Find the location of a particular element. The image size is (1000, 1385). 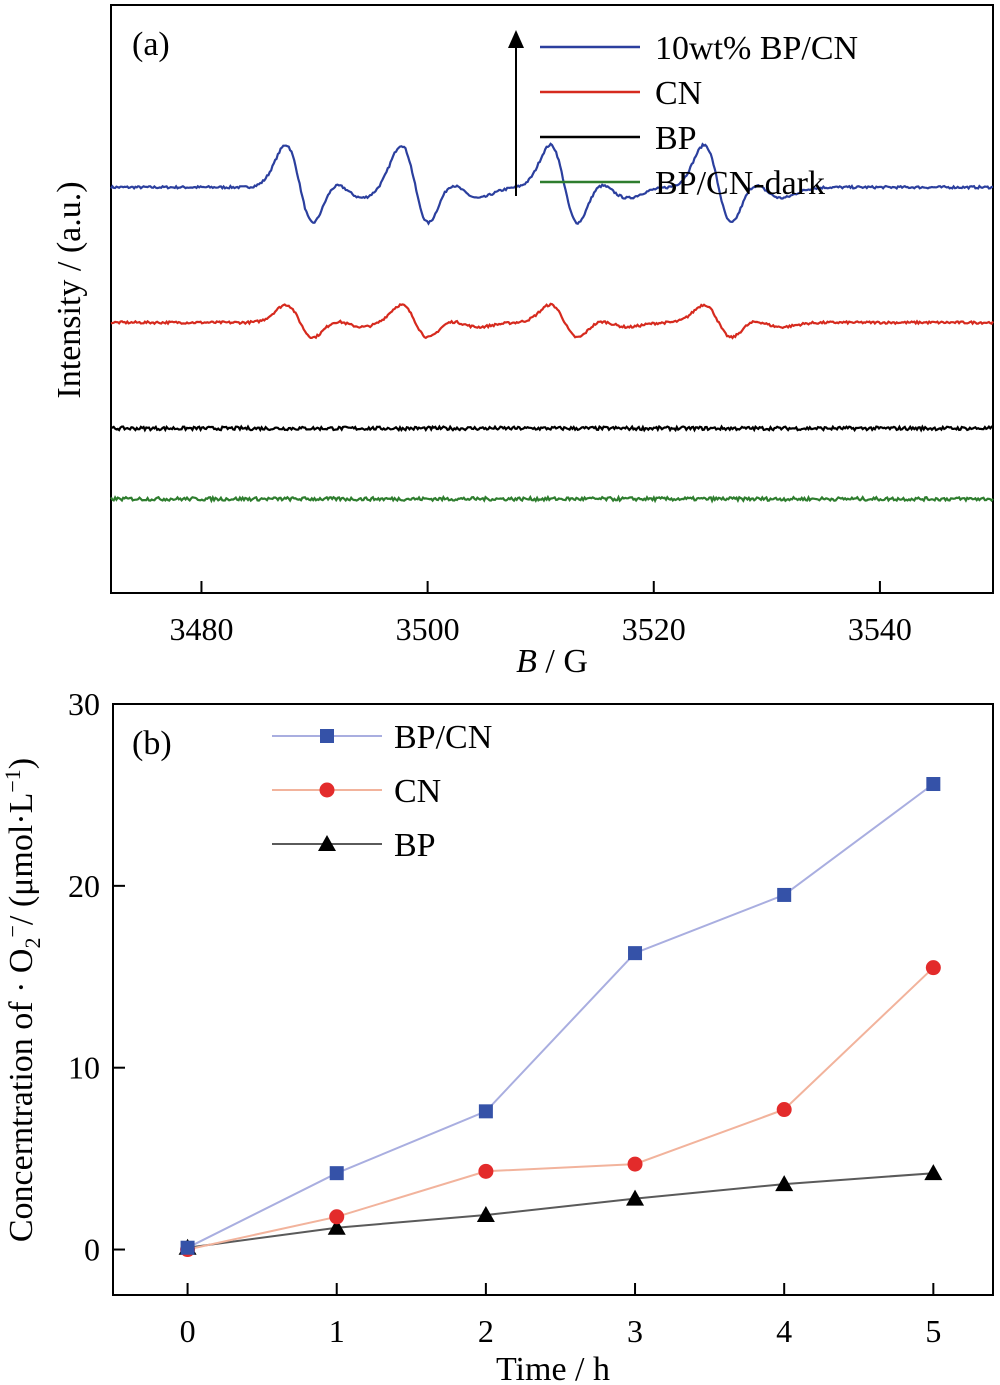

panel-b-label: (b) is located at coordinates (152, 743).